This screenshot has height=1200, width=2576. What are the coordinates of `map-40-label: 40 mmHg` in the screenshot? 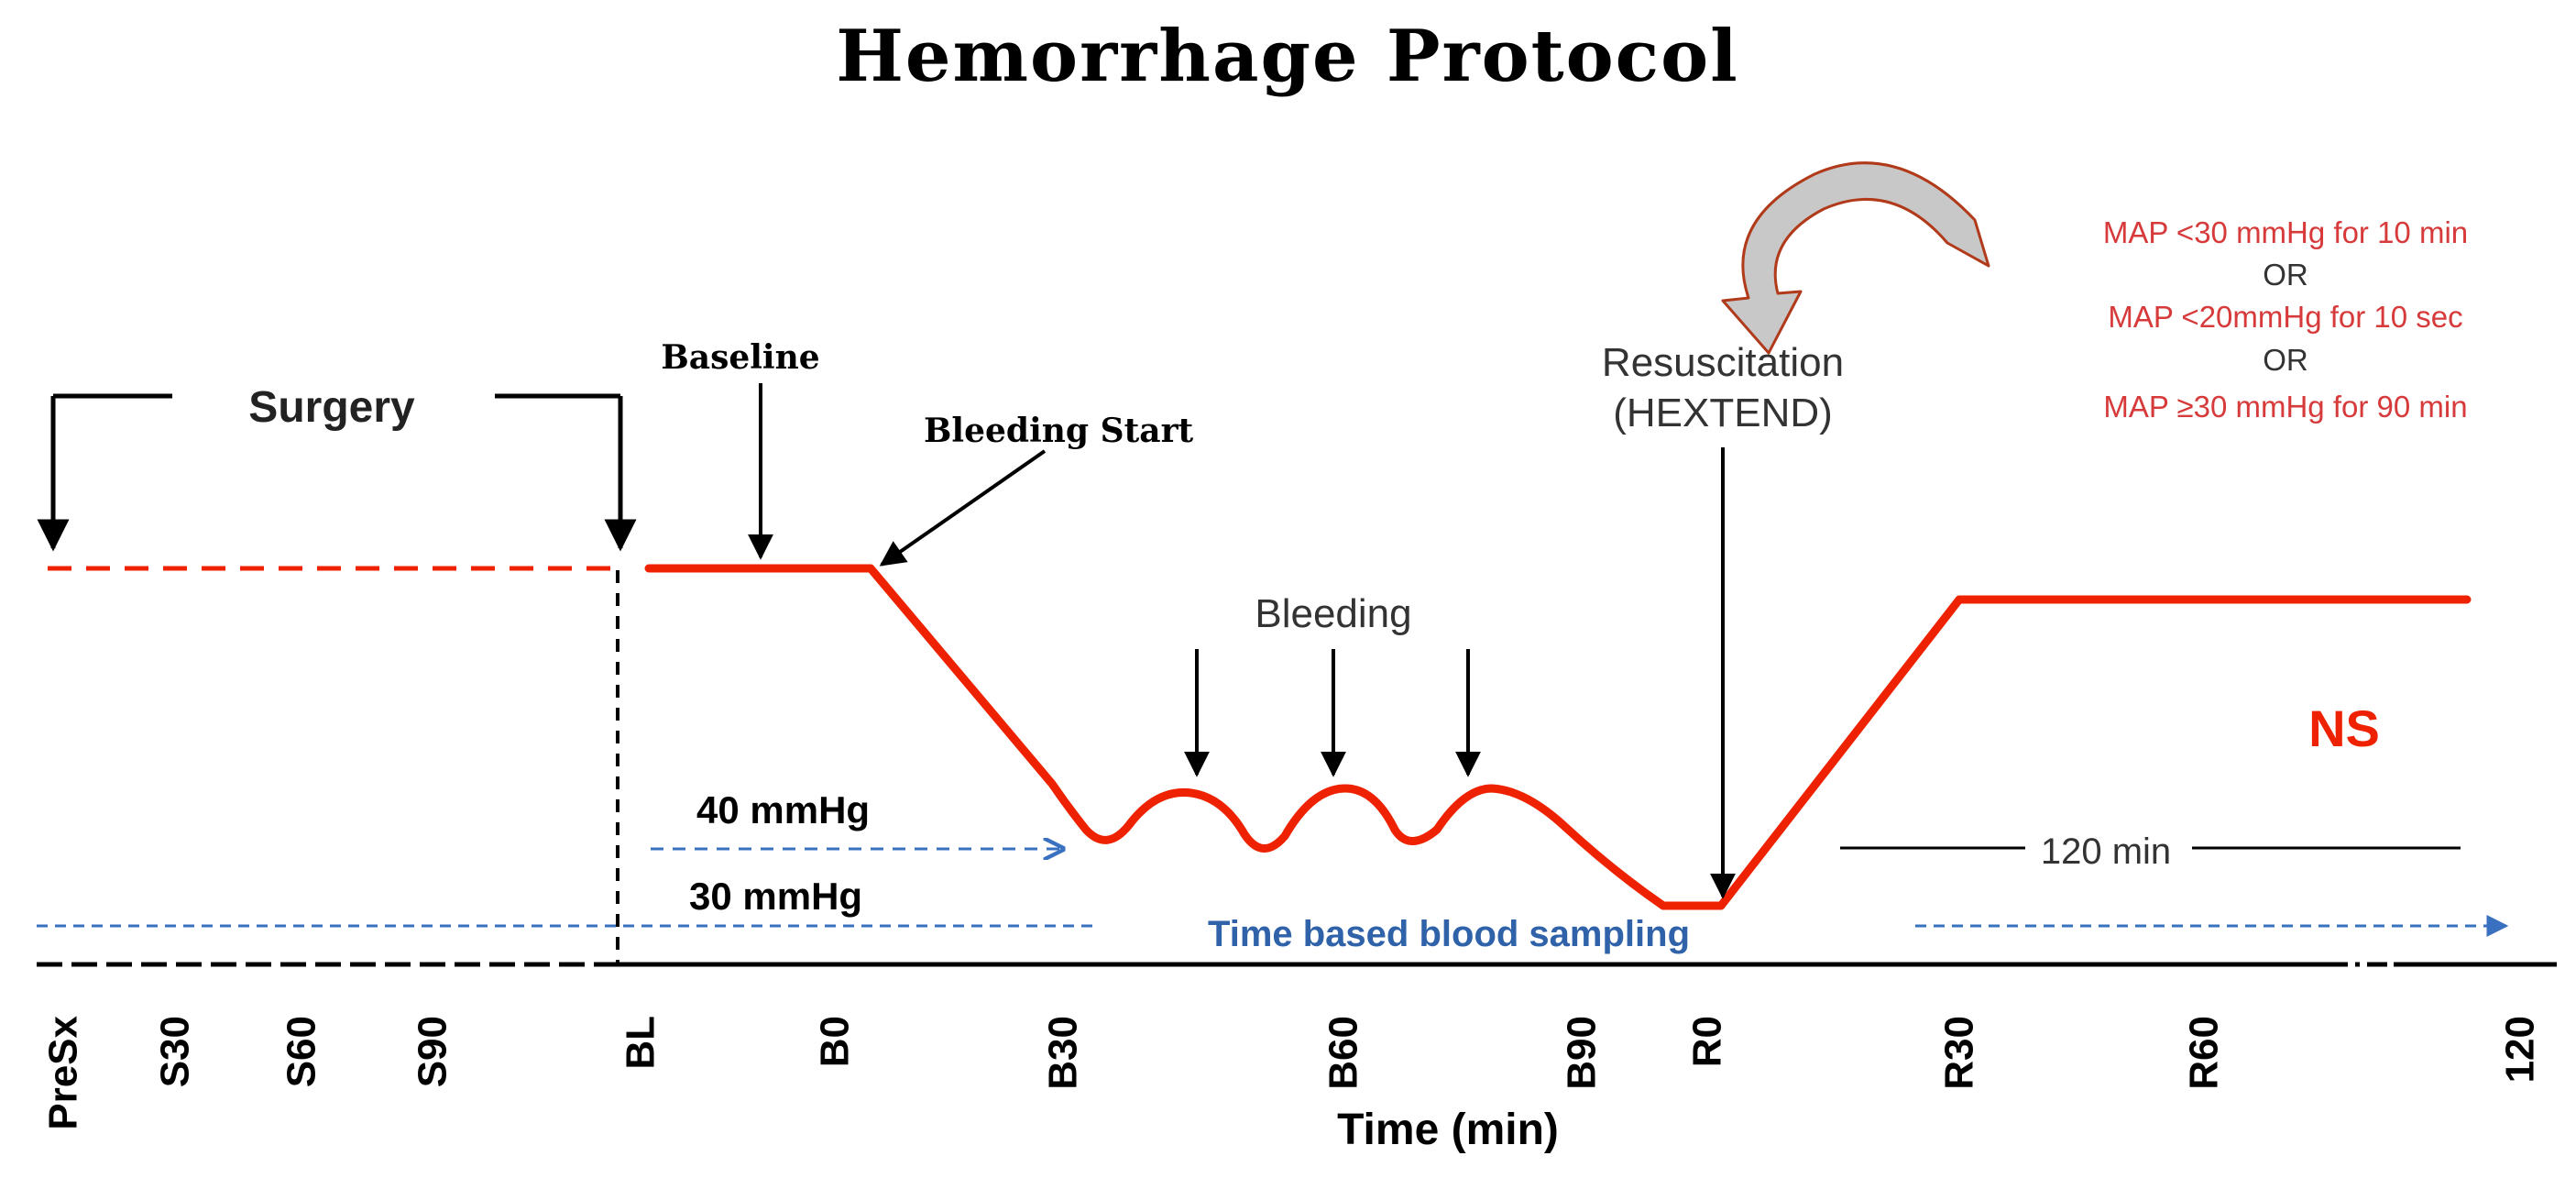 It's located at (783, 809).